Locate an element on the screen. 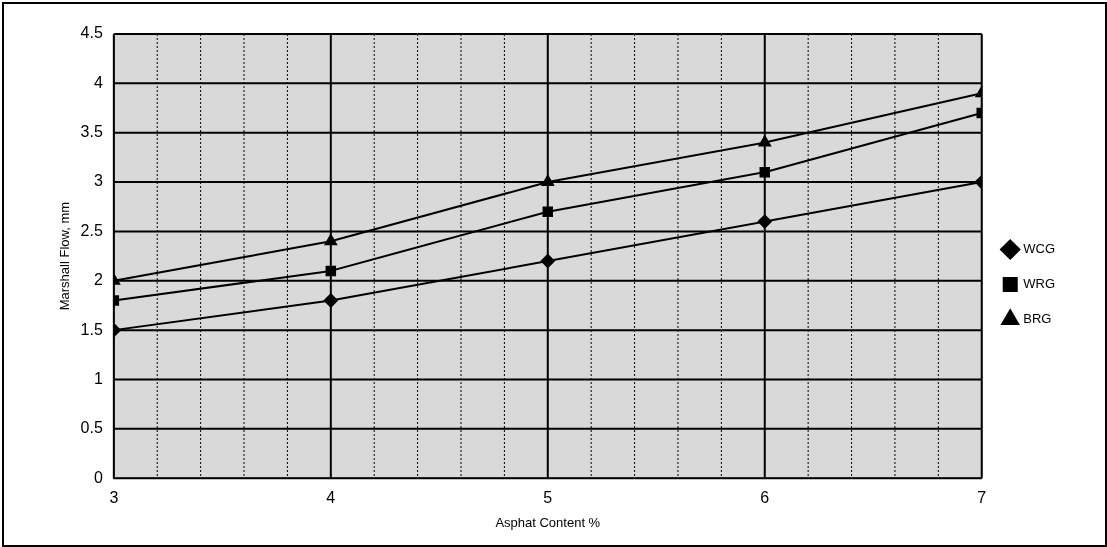 The image size is (1107, 547). y-tick-label: 0.5 is located at coordinates (91, 428).